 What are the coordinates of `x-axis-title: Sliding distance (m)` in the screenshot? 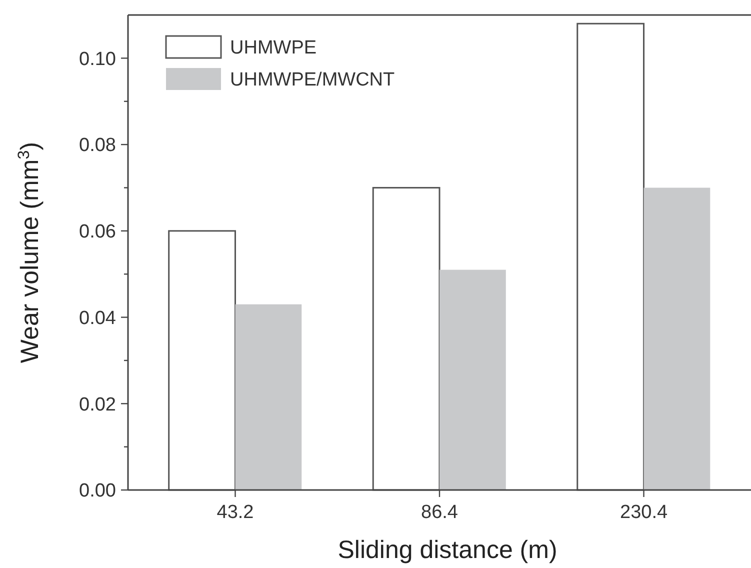 It's located at (448, 550).